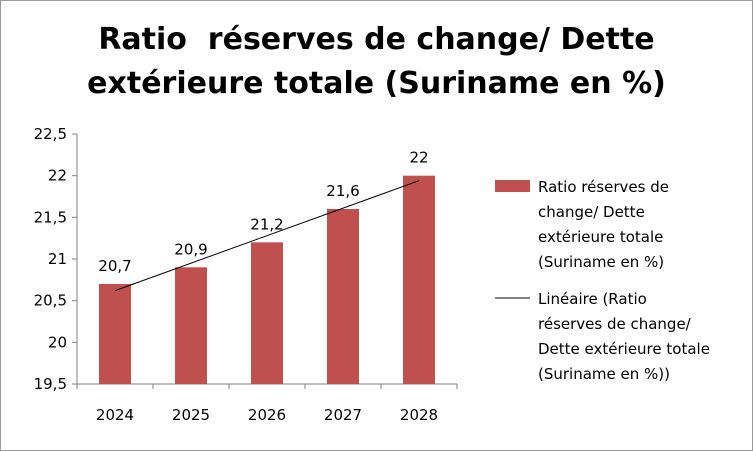  Describe the element at coordinates (50, 217) in the screenshot. I see `y-tick-label: 21,5` at that location.